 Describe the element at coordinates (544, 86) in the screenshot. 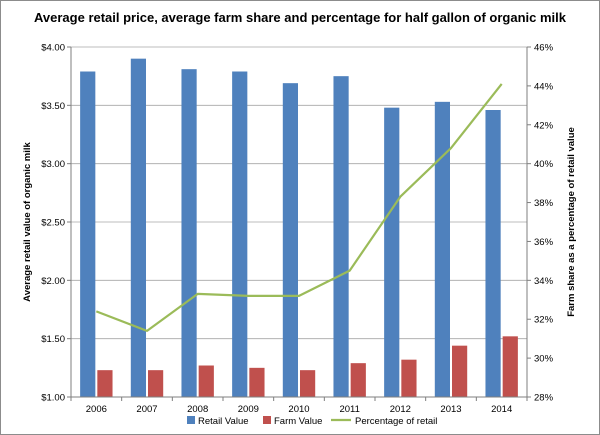

I see `y2-tick-label: 44%` at that location.